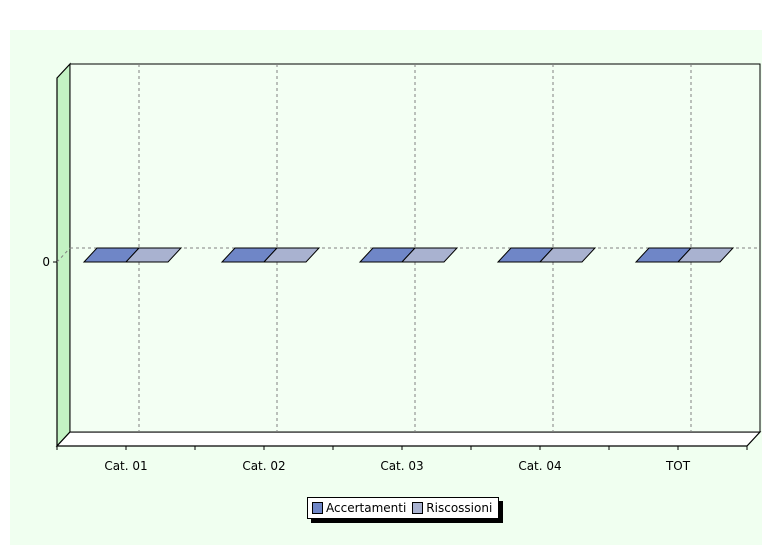 The image size is (767, 547). What do you see at coordinates (401, 466) in the screenshot?
I see `x-tick-label: Cat. 03` at bounding box center [401, 466].